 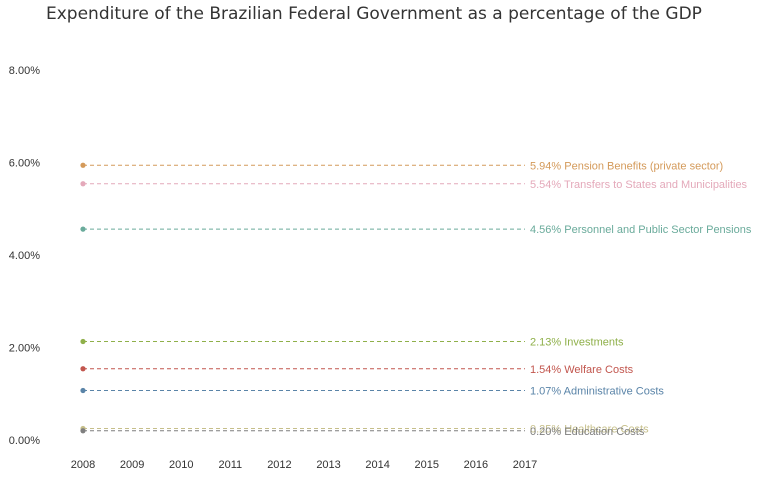 What do you see at coordinates (83, 298) in the screenshot?
I see `series-points` at bounding box center [83, 298].